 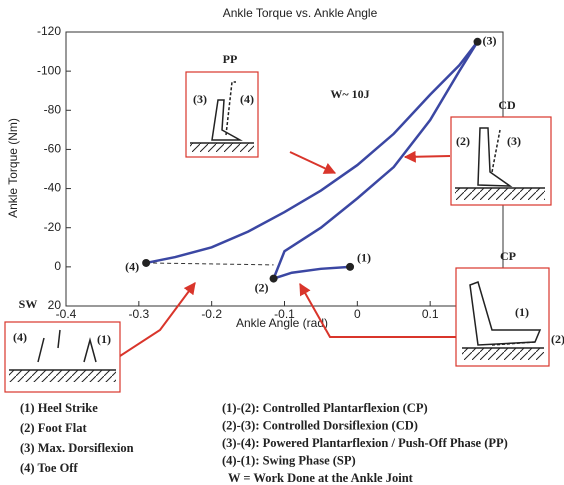 I want to click on note-left: (4) Toe Off, so click(x=49, y=468).